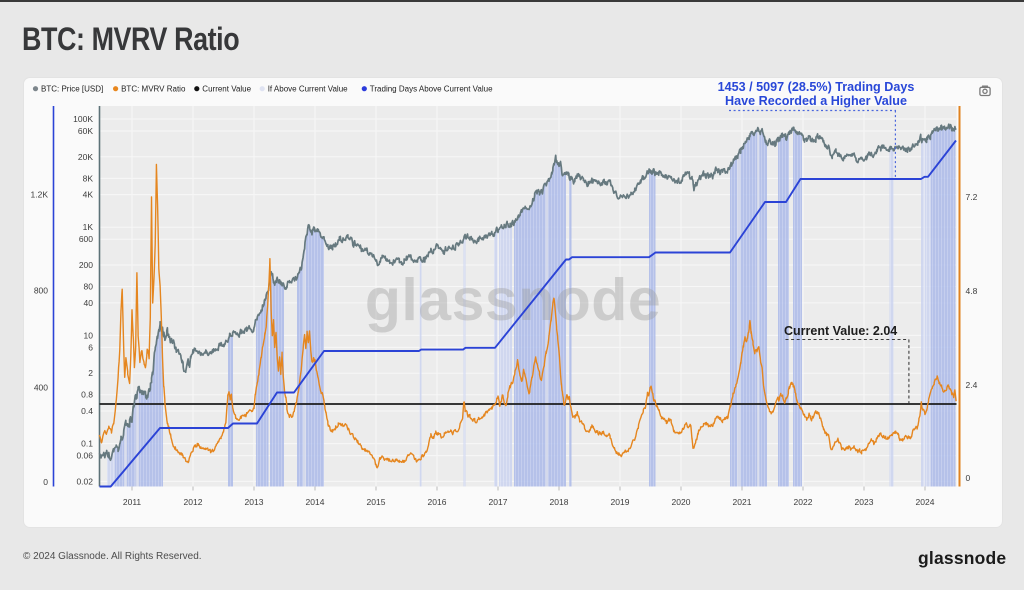 This screenshot has height=590, width=1024. What do you see at coordinates (89, 303) in the screenshot?
I see `svg-text: 40` at bounding box center [89, 303].